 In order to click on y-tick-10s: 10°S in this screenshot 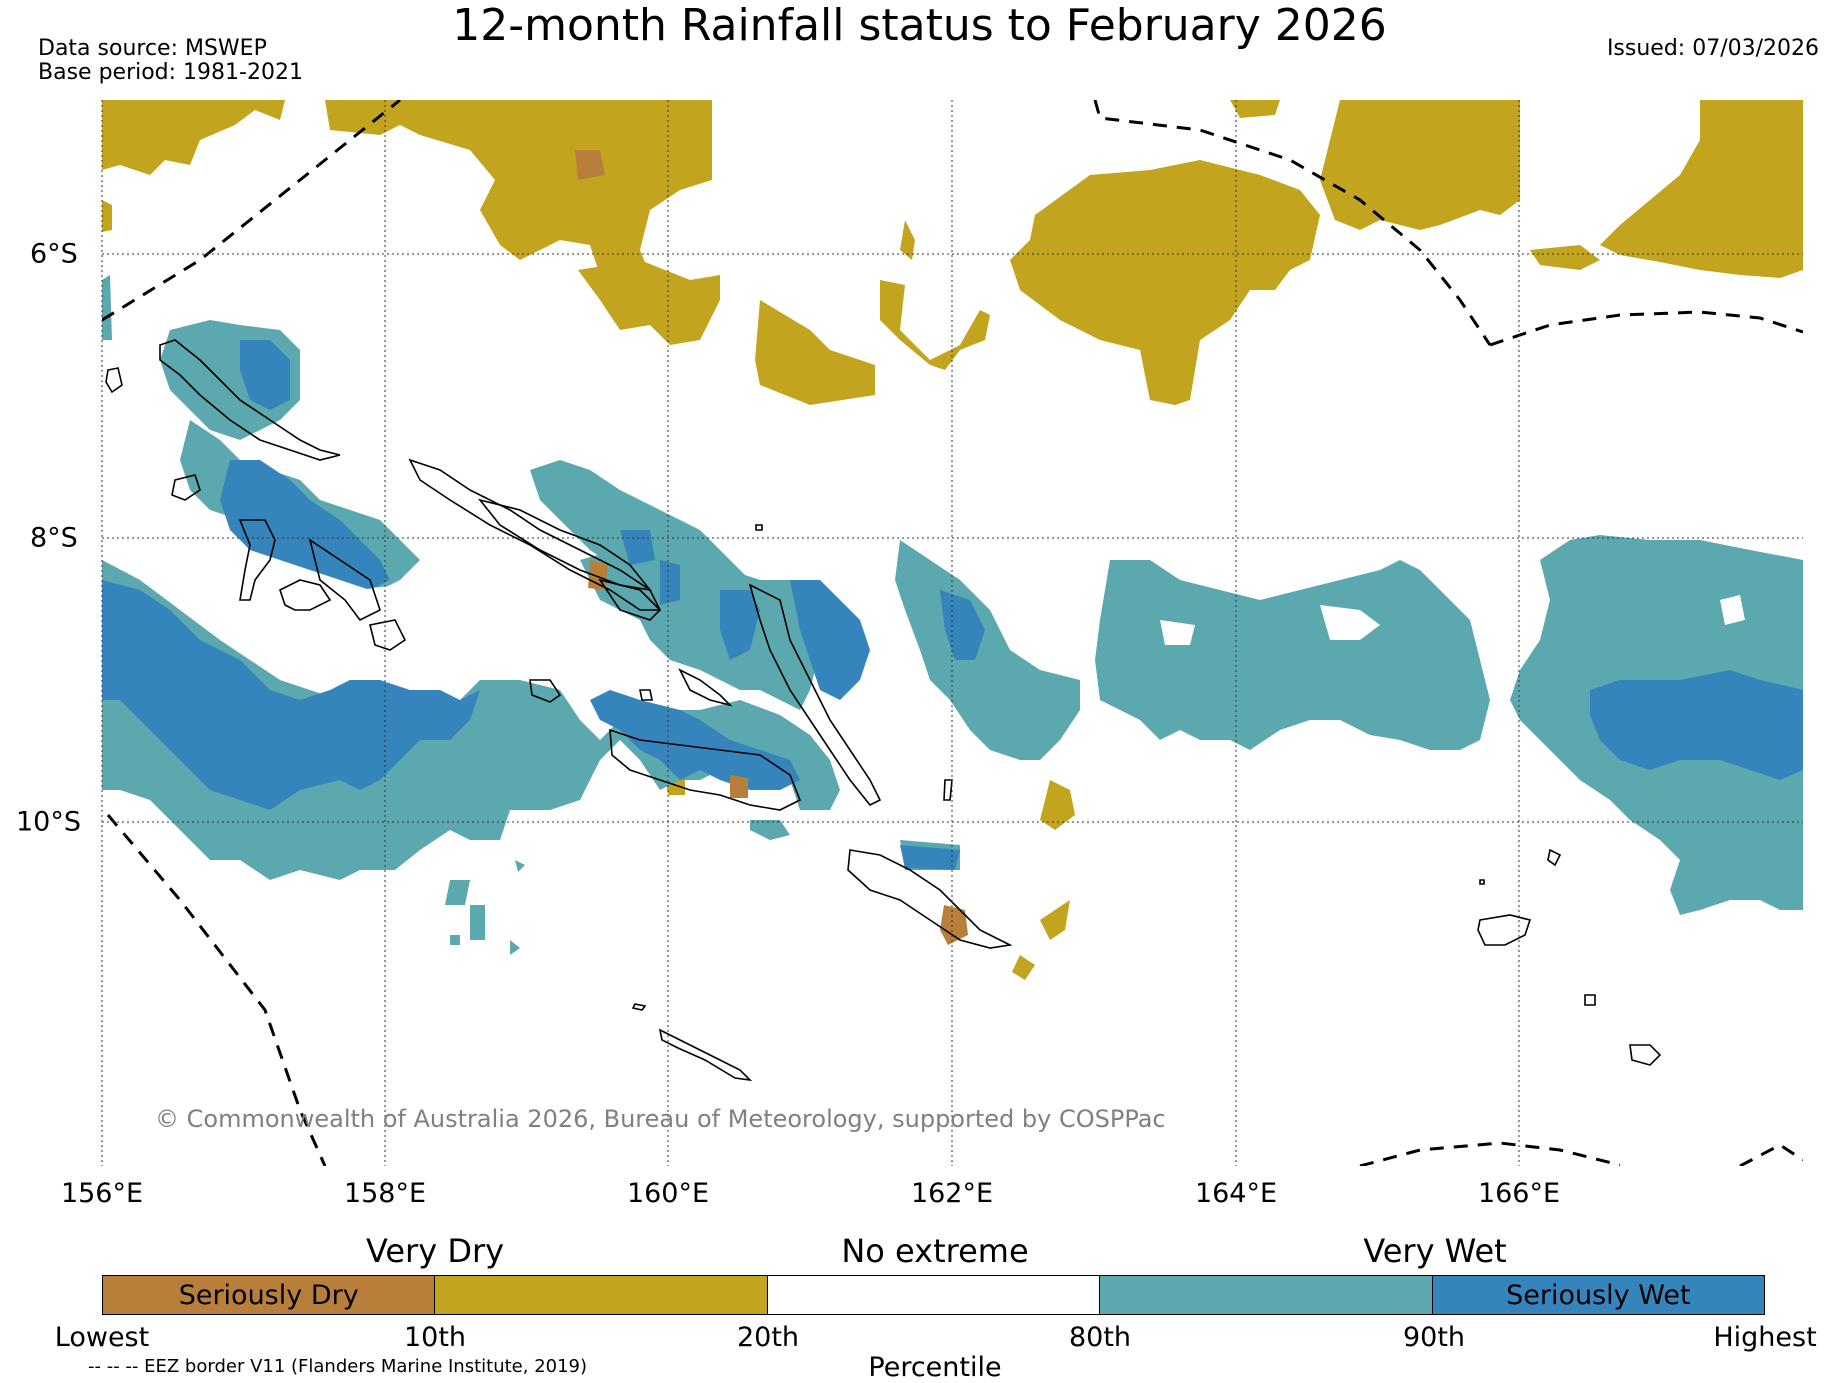, I will do `click(48, 822)`.